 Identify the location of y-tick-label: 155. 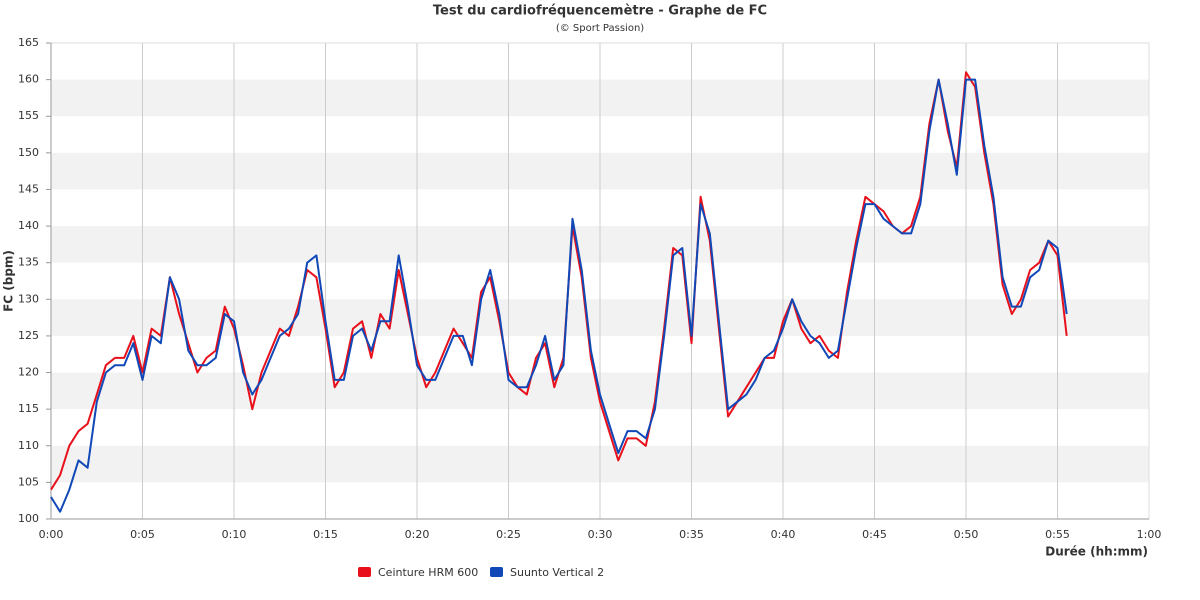
(28, 115).